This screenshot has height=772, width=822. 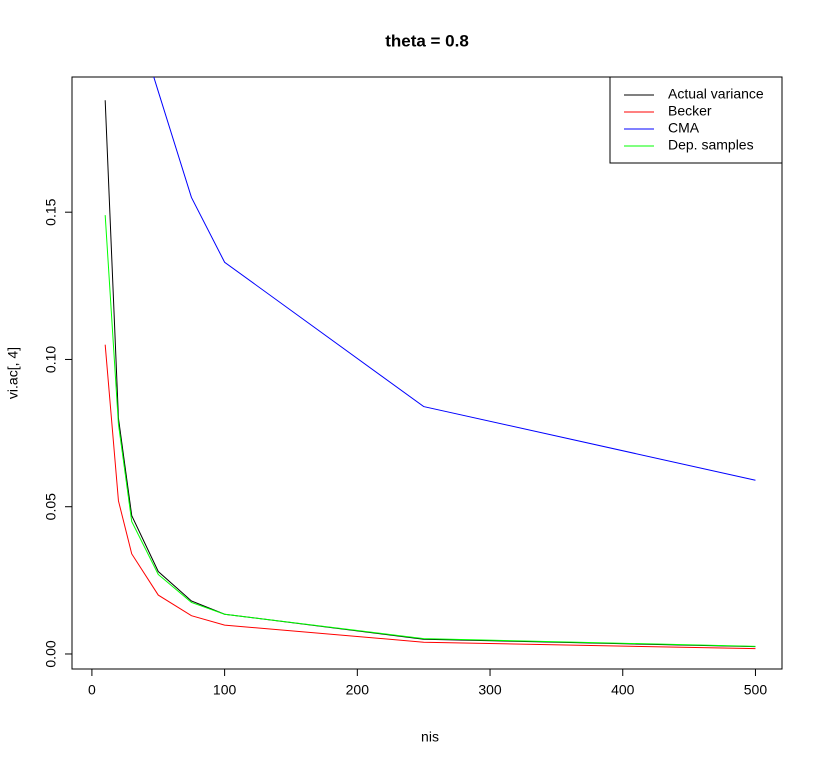 I want to click on legend-label: Actual variance, so click(x=716, y=94).